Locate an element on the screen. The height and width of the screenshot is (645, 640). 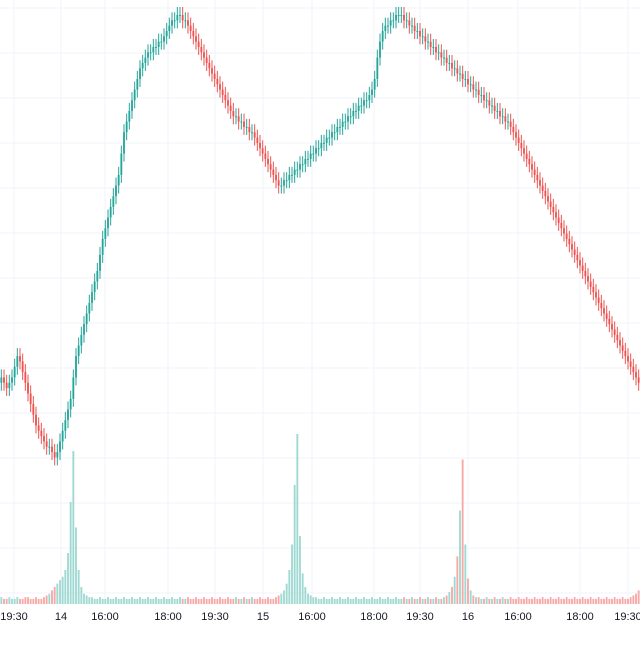
x-tick-label: 18:00 is located at coordinates (374, 617).